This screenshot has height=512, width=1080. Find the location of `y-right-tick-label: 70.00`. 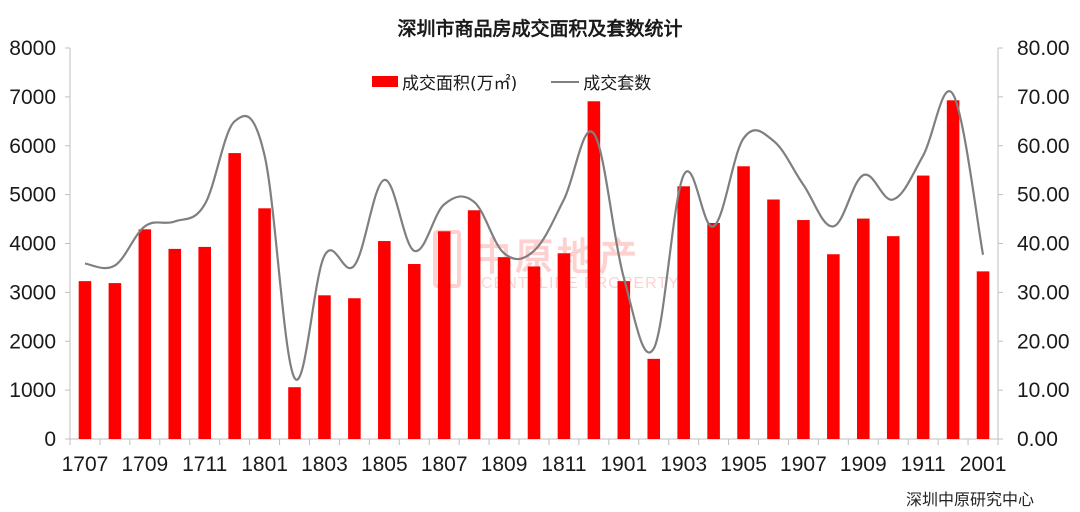

y-right-tick-label: 70.00 is located at coordinates (1043, 97).